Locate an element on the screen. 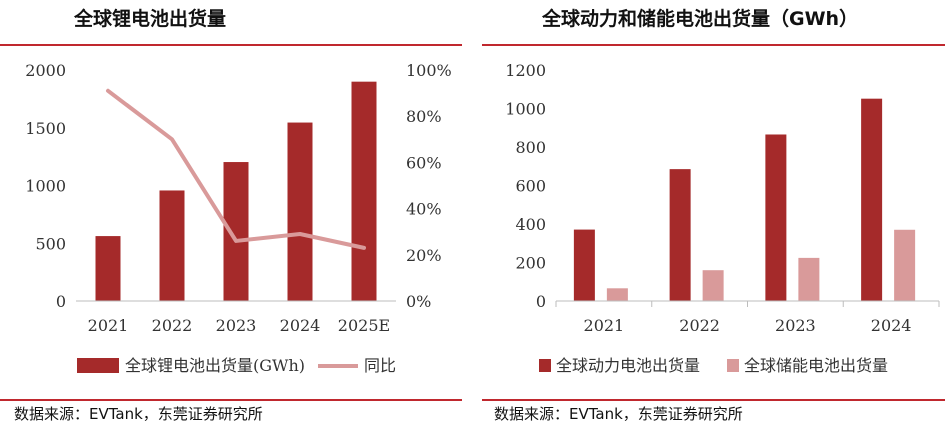 The width and height of the screenshot is (945, 427). left-chart-title: 全球锂电池出货量 is located at coordinates (150, 19).